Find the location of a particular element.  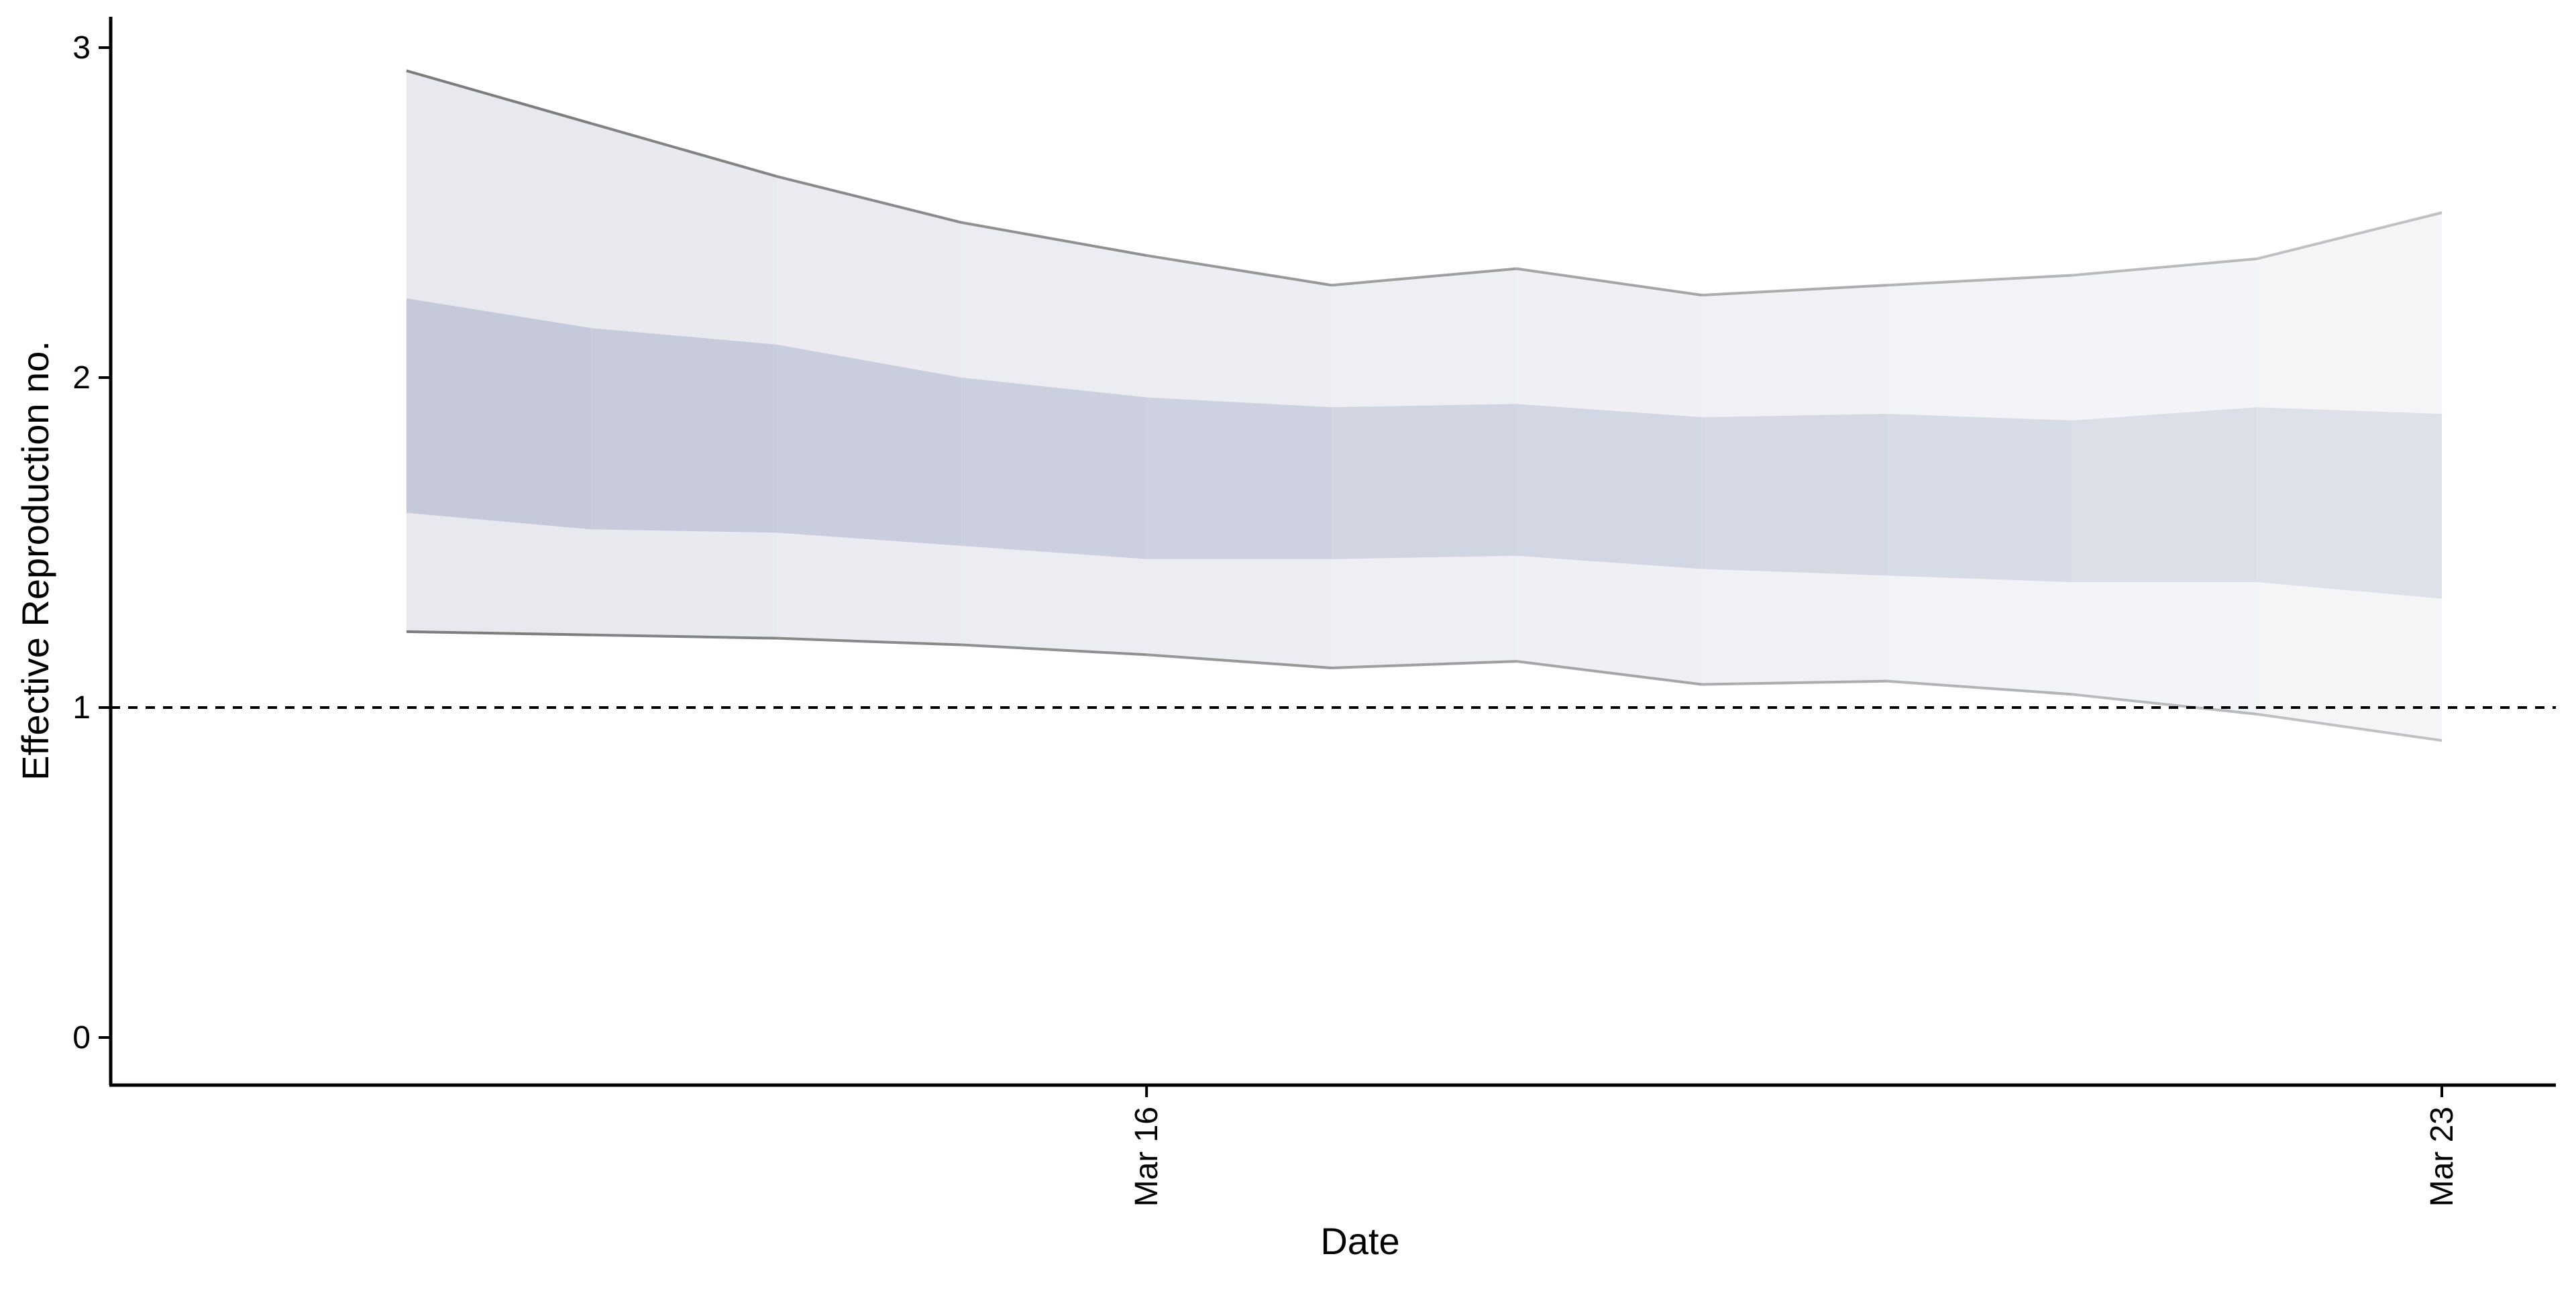

outer-band-segment is located at coordinates (2349, 477).